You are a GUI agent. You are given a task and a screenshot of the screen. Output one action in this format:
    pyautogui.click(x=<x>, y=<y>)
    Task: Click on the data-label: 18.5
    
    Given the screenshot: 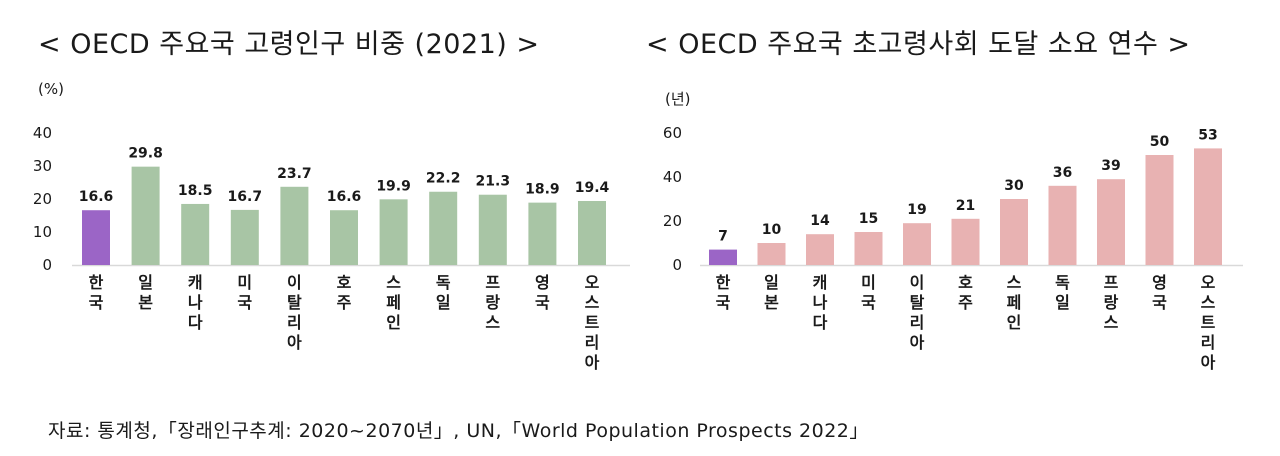 What is the action you would take?
    pyautogui.click(x=195, y=191)
    